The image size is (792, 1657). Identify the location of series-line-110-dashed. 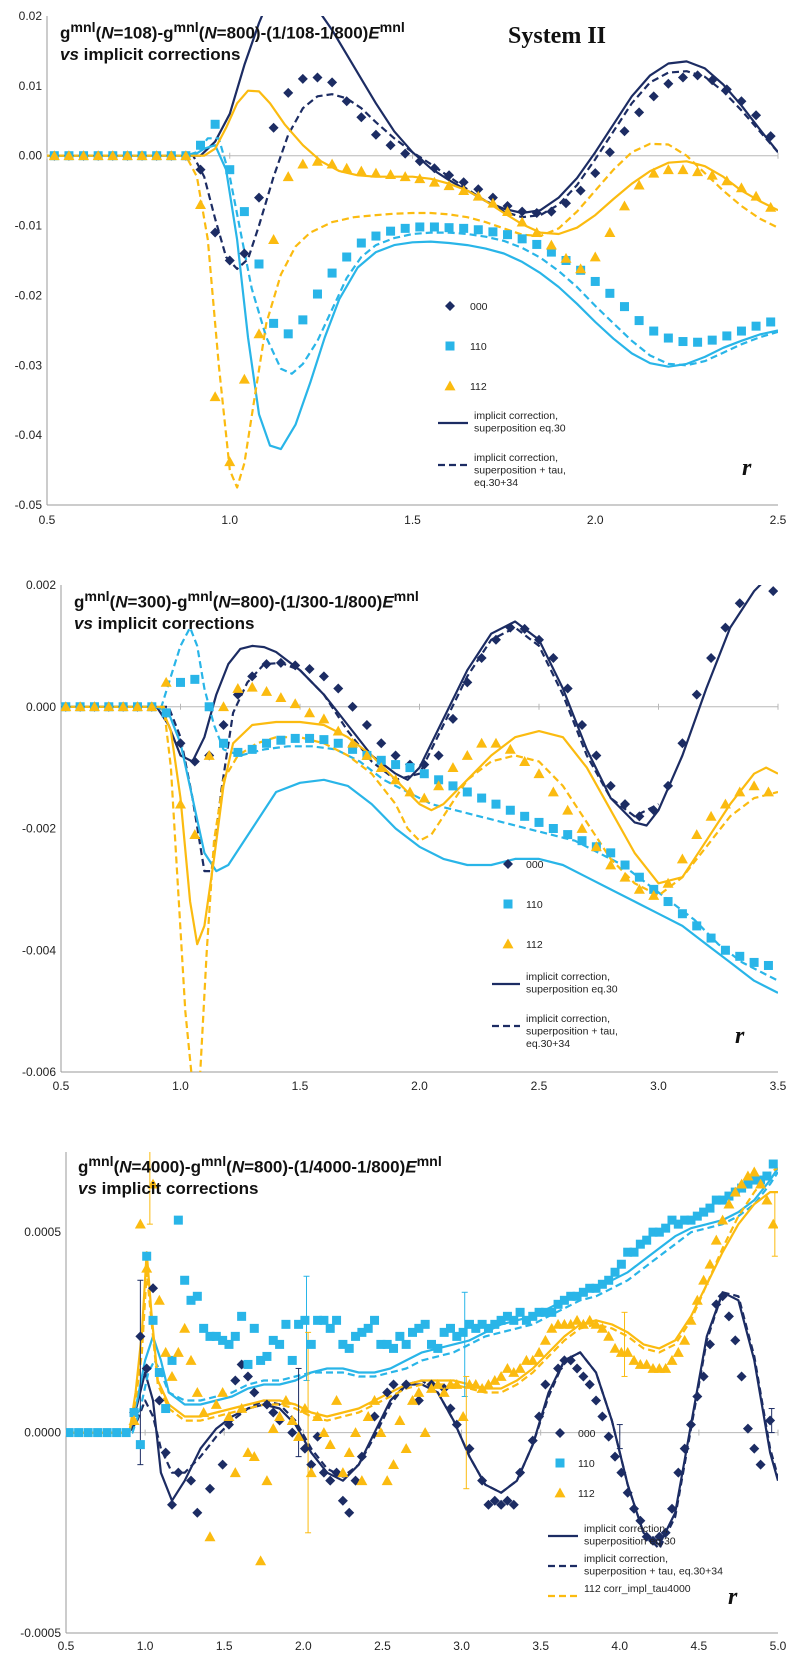
(422, 1302).